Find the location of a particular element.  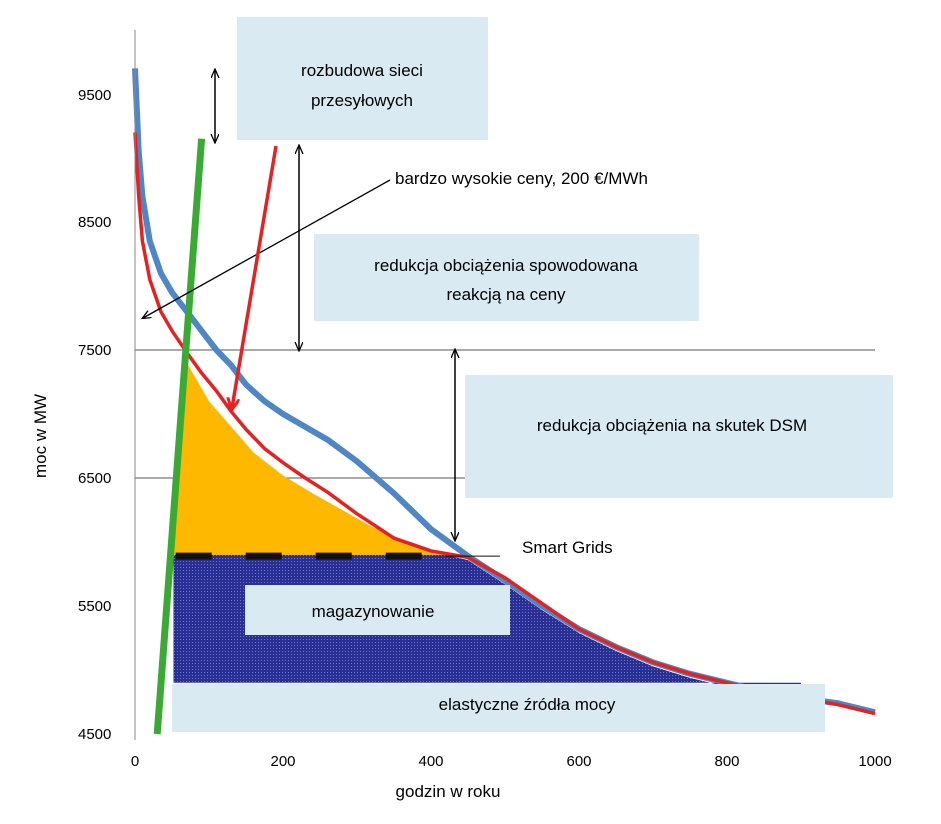

x-tick-label: 600 is located at coordinates (578, 761).